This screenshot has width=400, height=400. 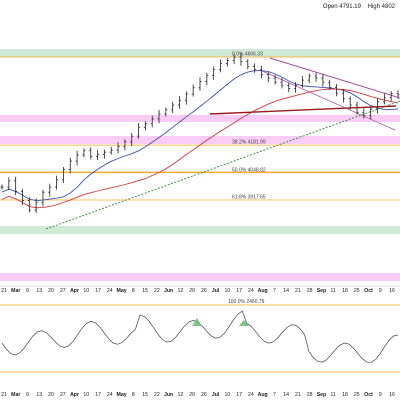 I want to click on x-tick-label: Jul, so click(x=216, y=291).